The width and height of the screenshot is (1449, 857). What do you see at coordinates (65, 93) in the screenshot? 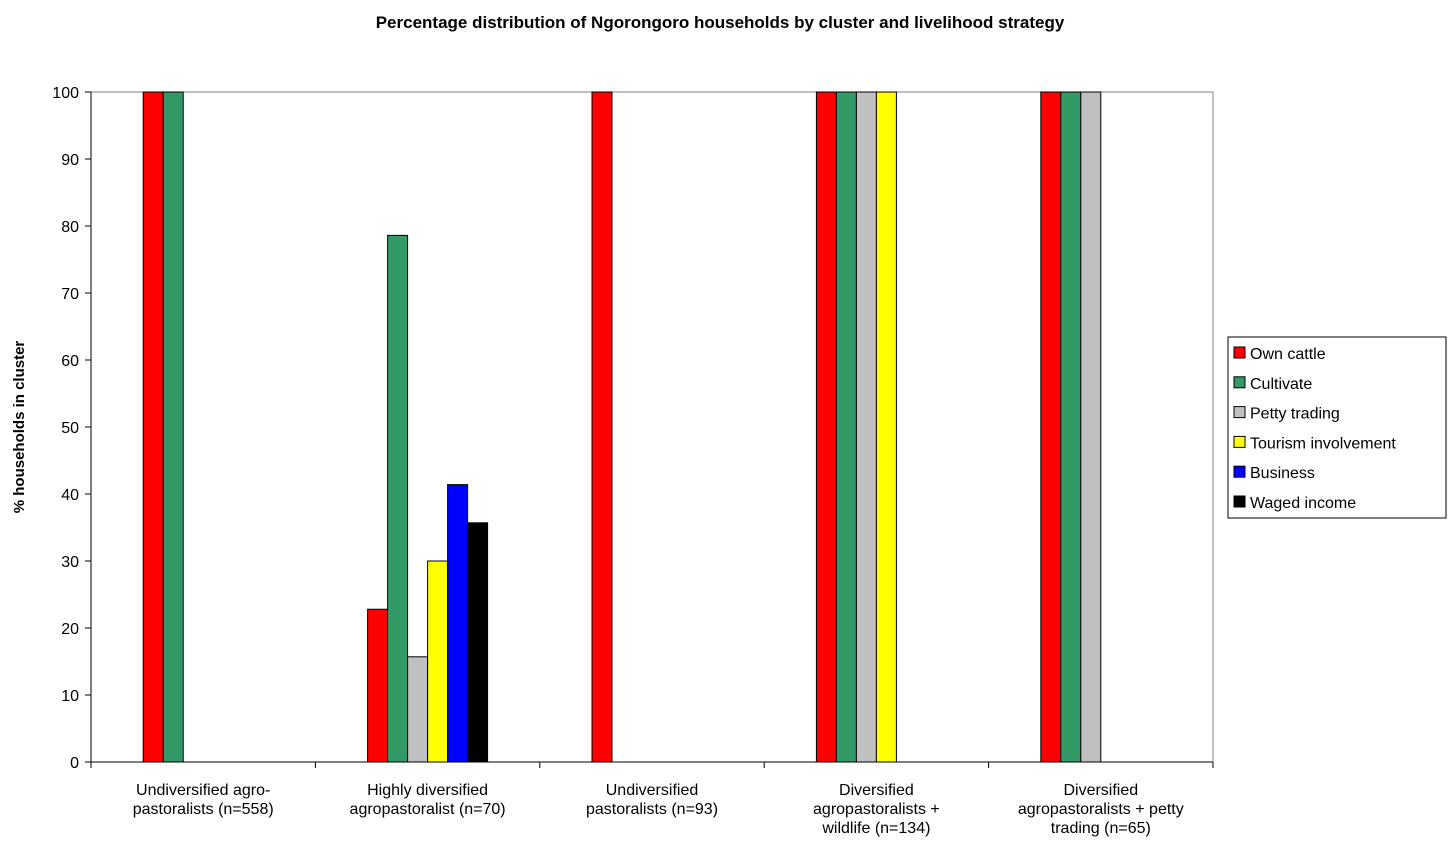
I see `y-tick-label: 100` at bounding box center [65, 93].